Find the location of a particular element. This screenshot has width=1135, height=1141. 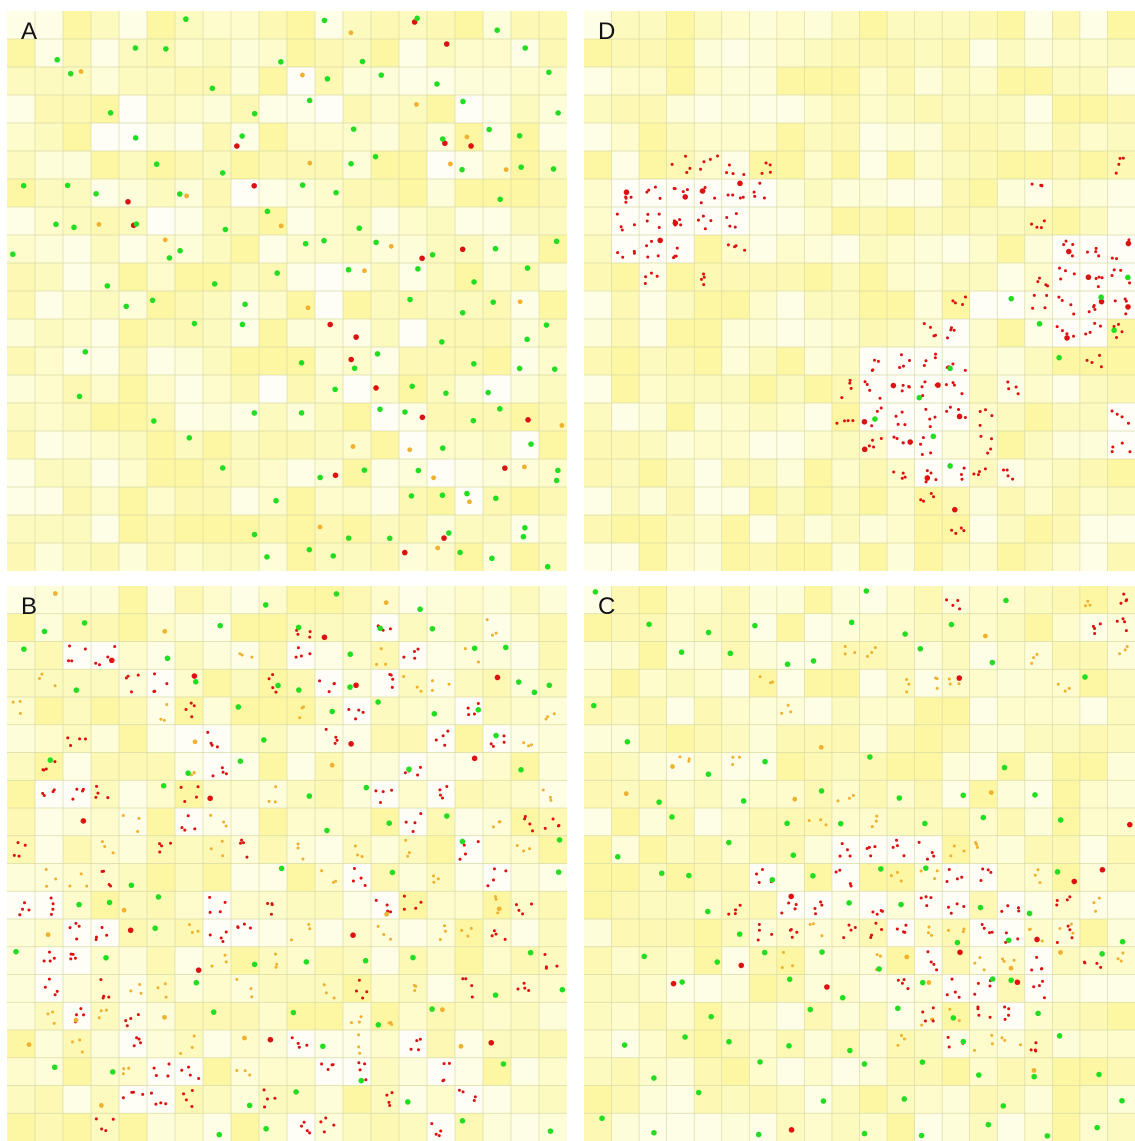

panel-d-red-agent is located at coordinates (1088, 277).